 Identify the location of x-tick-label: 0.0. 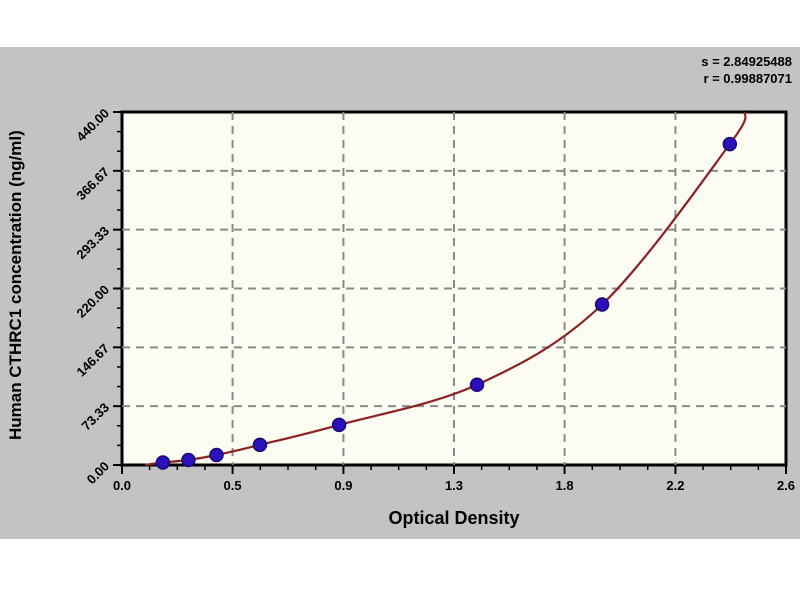
(122, 485).